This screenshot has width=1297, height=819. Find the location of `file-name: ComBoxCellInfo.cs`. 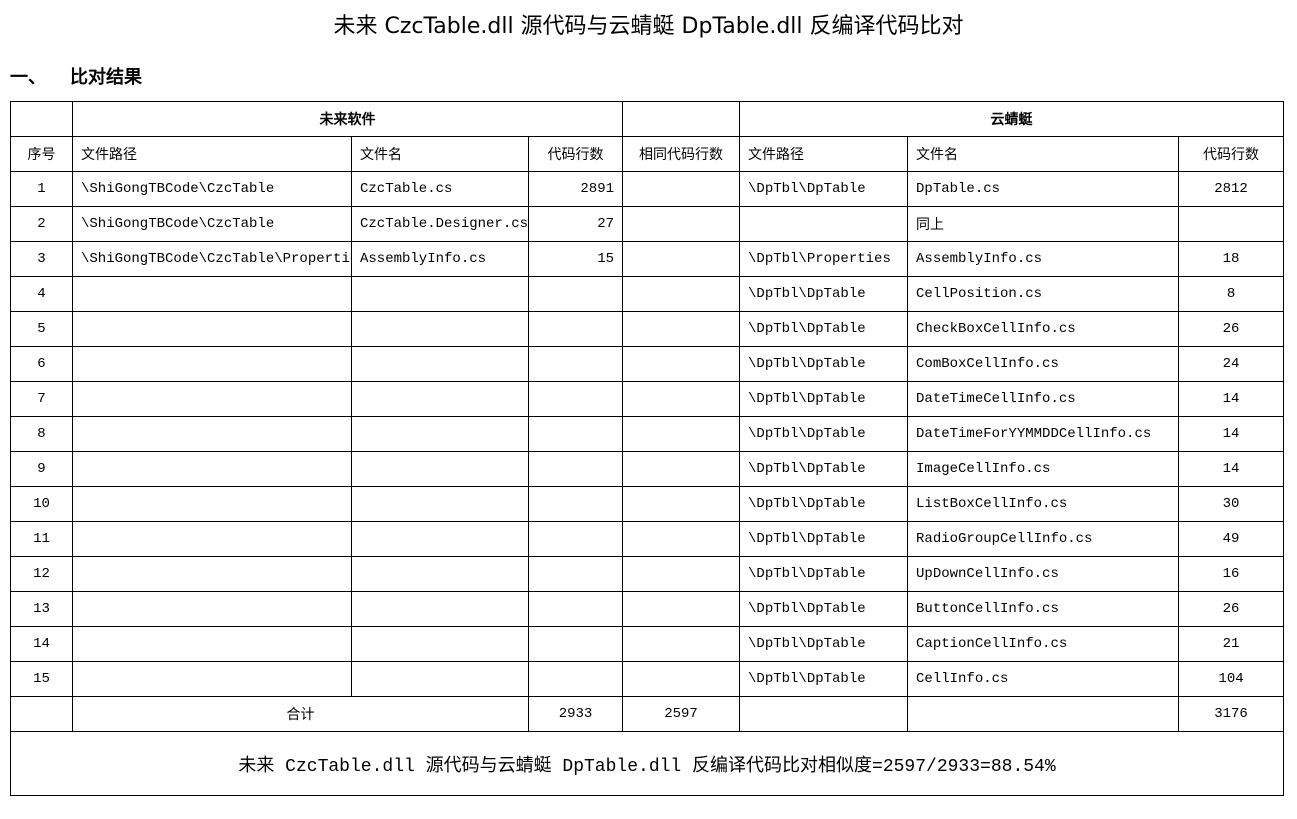

file-name: ComBoxCellInfo.cs is located at coordinates (1043, 364).